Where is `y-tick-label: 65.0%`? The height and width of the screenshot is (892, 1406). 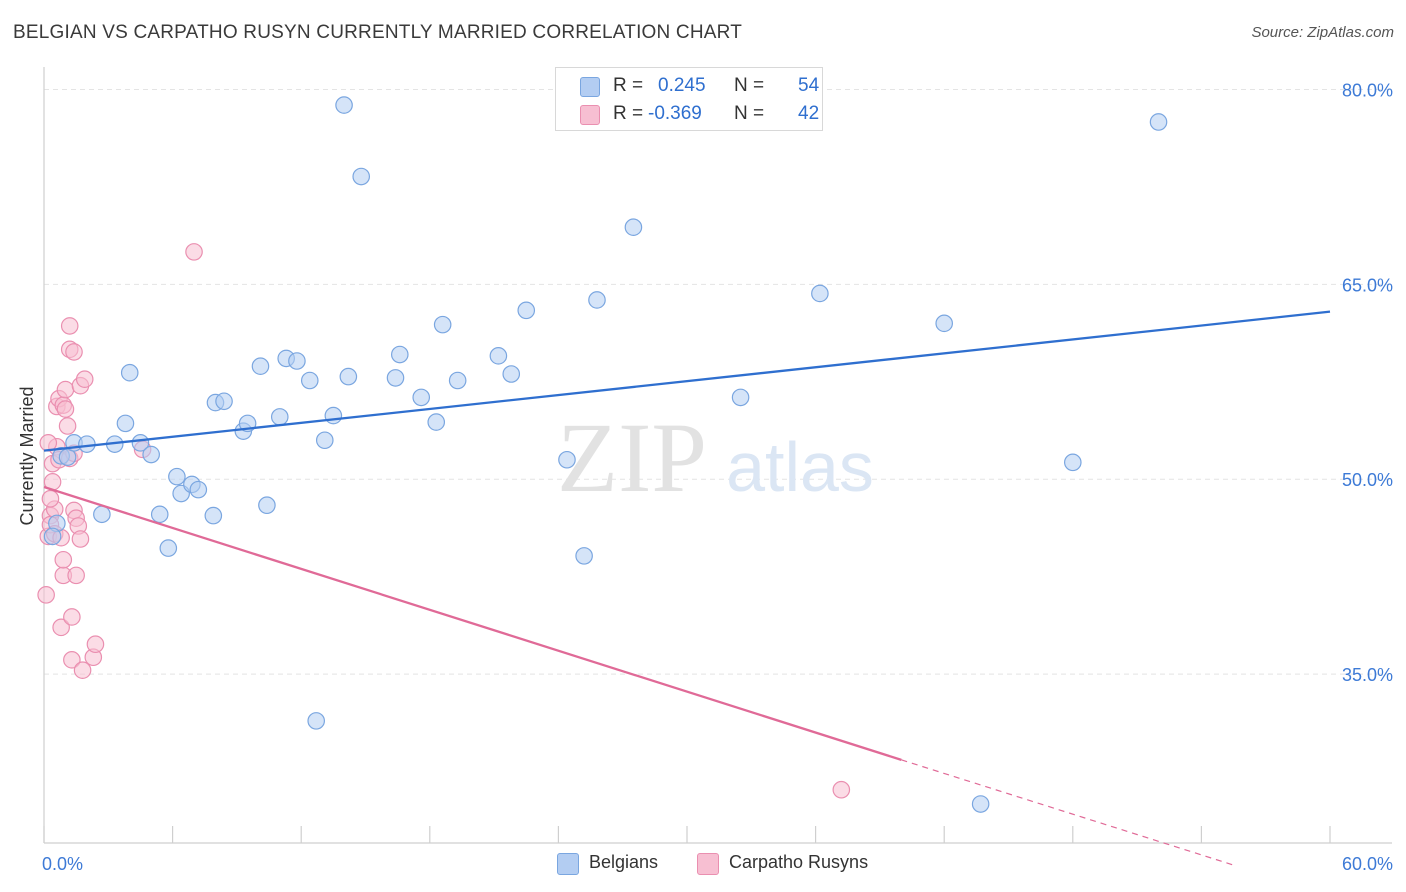 y-tick-label: 65.0% is located at coordinates (1367, 285).